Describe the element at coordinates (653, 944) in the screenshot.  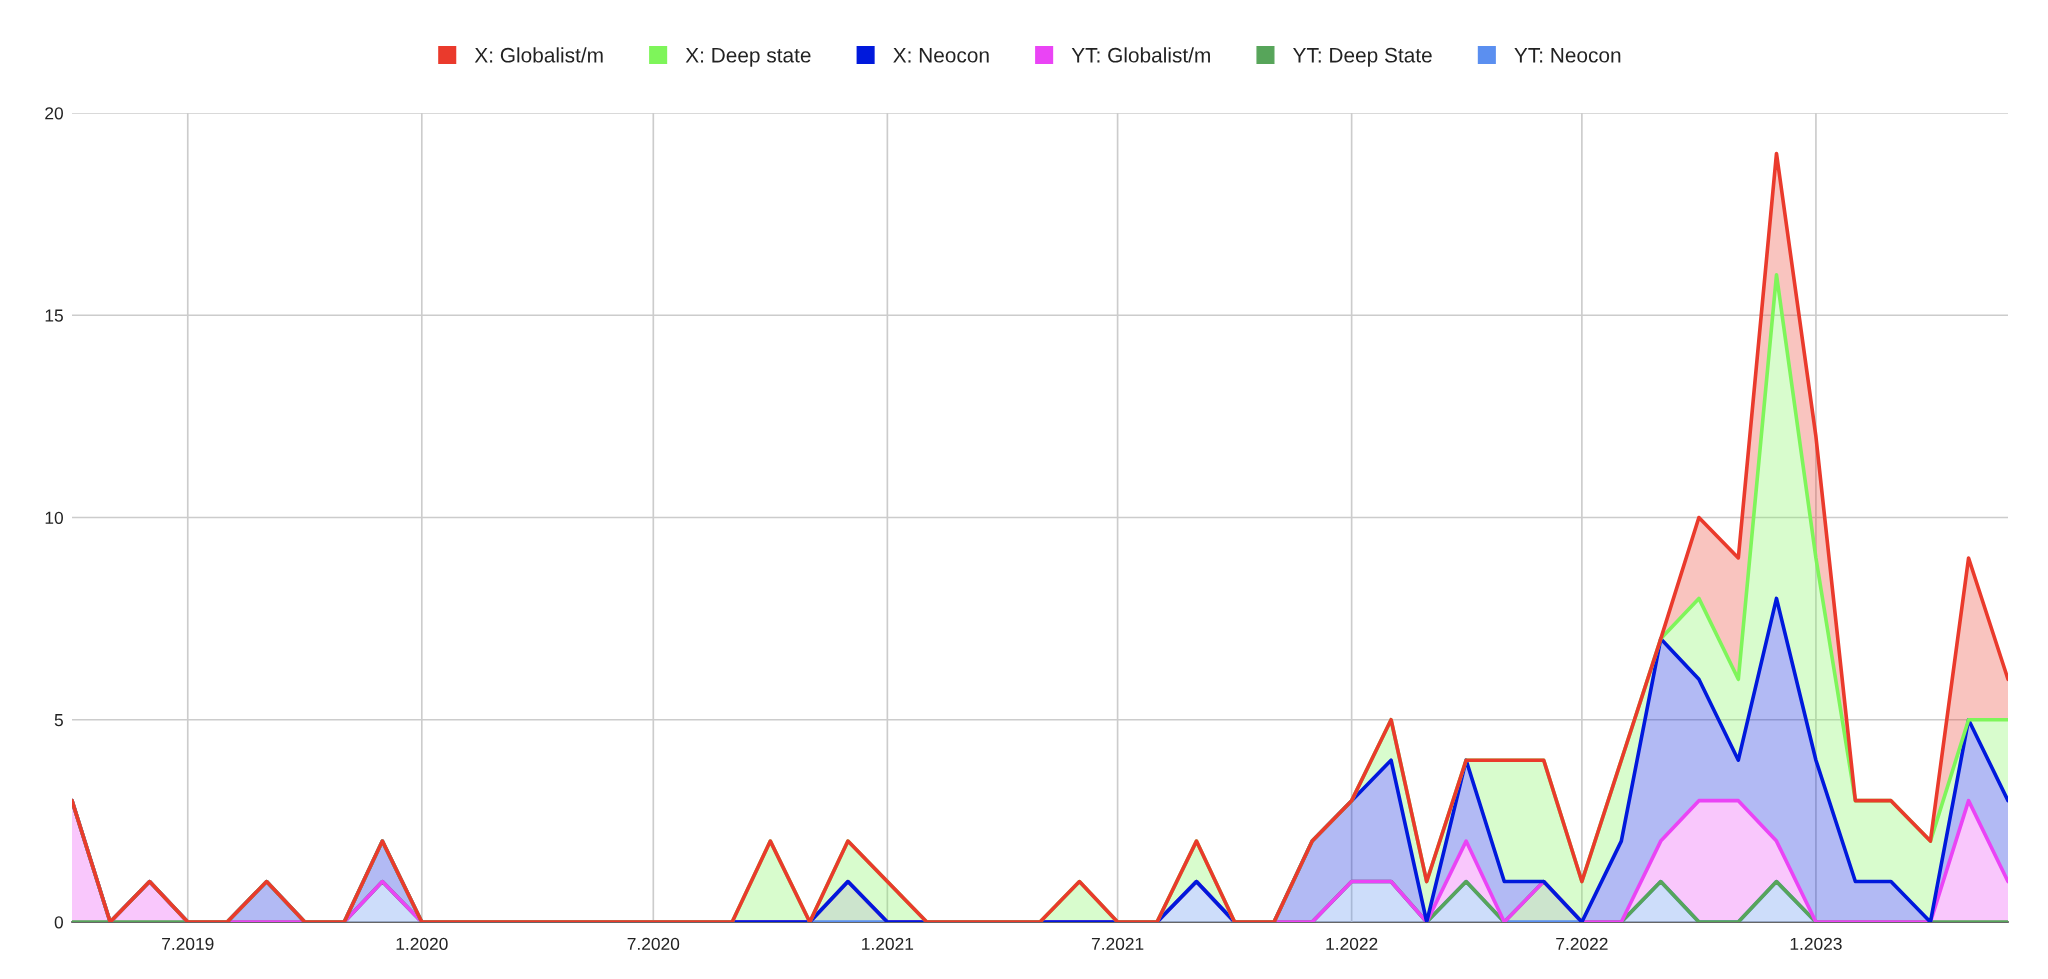
I see `x-tick-label: 7.2020` at that location.